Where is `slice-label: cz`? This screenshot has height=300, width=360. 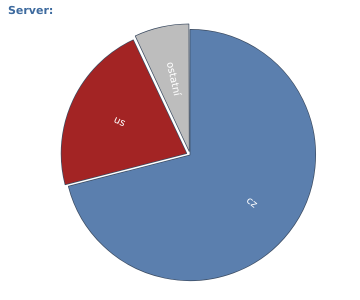 slice-label: cz is located at coordinates (252, 202).